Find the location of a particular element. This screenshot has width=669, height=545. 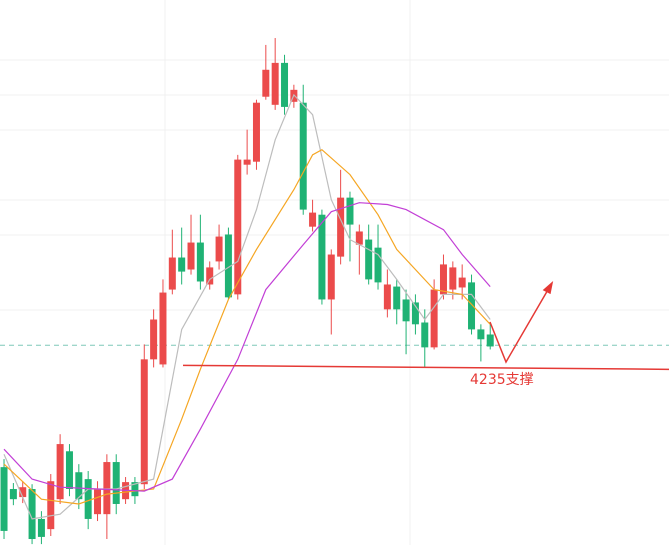

support-label: 4235支撑 is located at coordinates (502, 380).